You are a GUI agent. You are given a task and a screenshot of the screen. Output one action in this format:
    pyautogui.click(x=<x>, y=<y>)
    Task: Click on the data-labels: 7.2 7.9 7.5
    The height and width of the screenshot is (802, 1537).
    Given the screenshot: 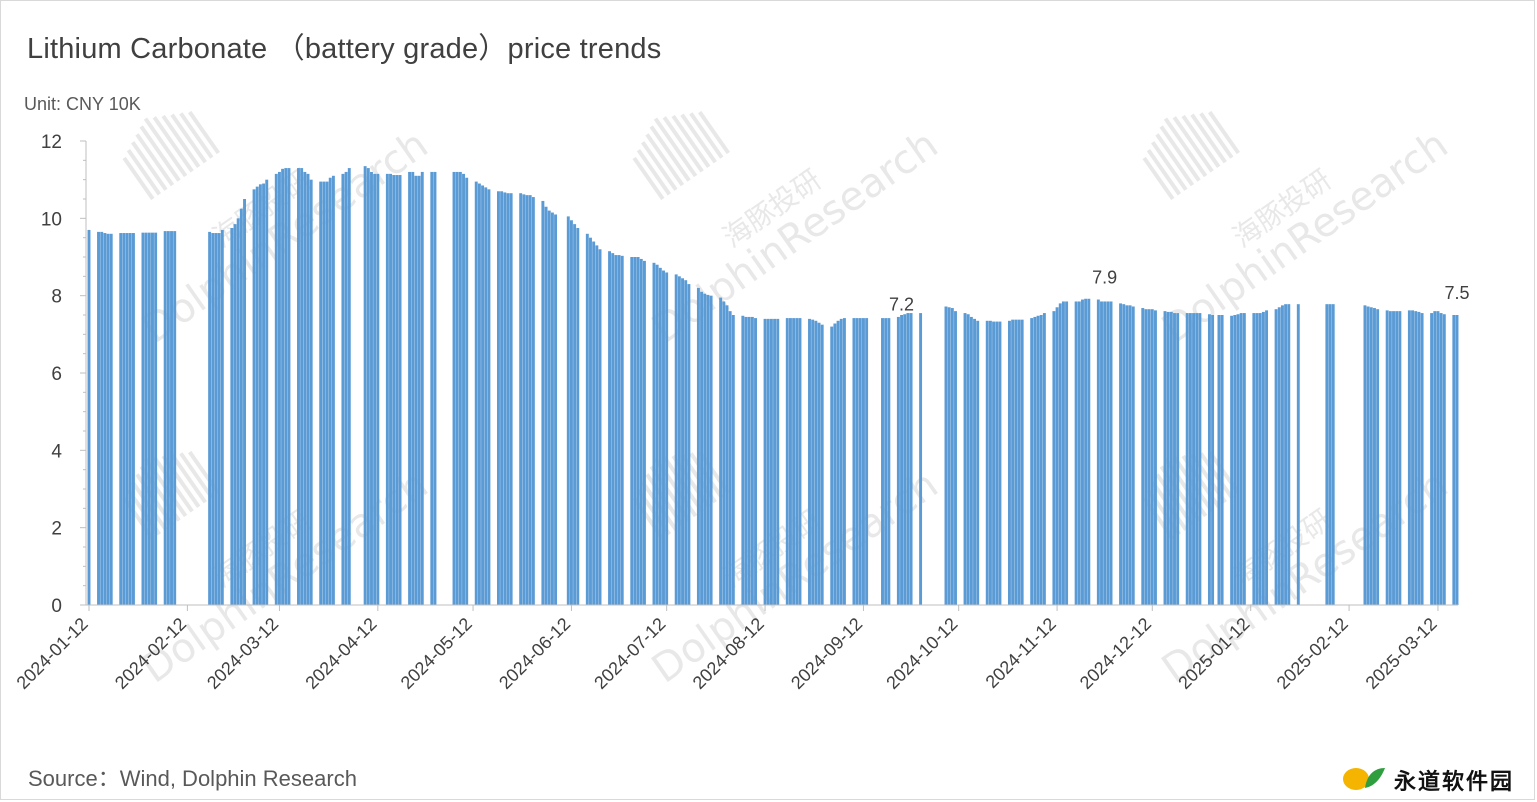 What is the action you would take?
    pyautogui.click(x=1179, y=291)
    